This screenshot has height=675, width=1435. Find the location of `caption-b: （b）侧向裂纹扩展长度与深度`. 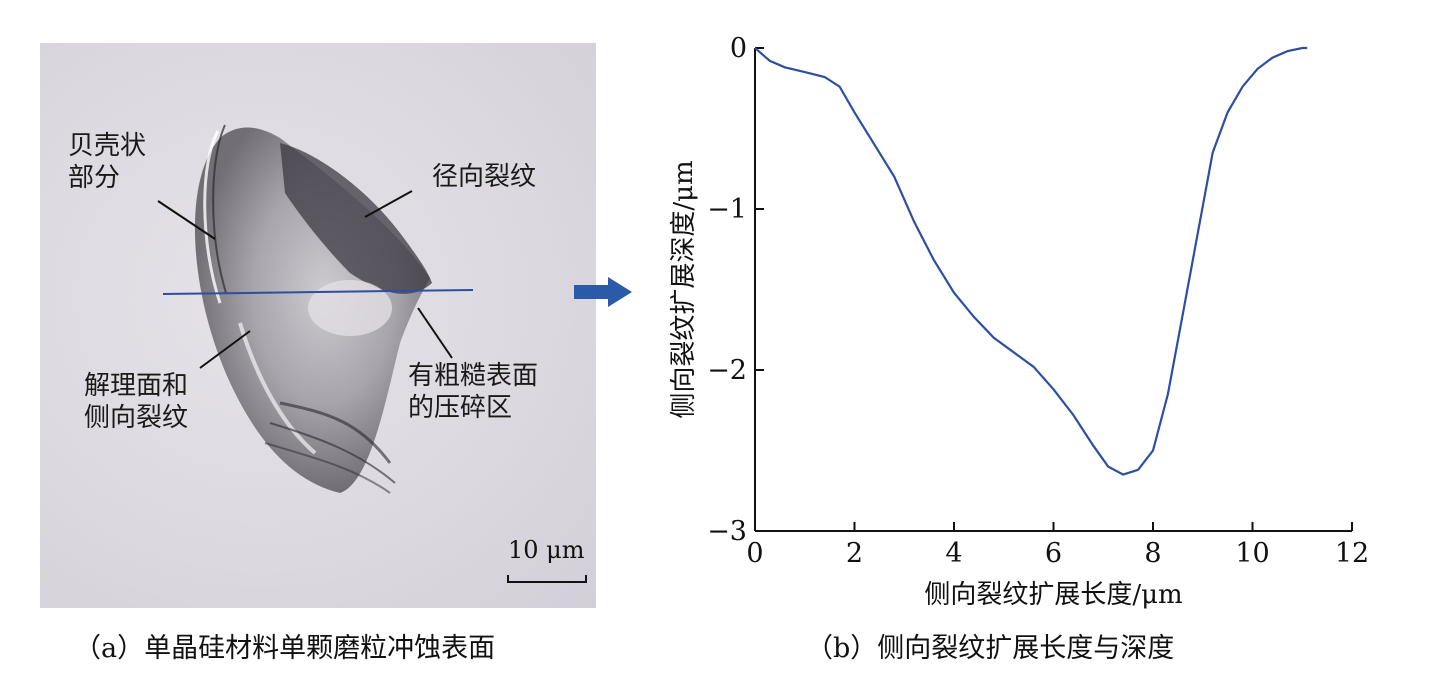

caption-b: （b）侧向裂纹扩展长度与深度 is located at coordinates (990, 648).